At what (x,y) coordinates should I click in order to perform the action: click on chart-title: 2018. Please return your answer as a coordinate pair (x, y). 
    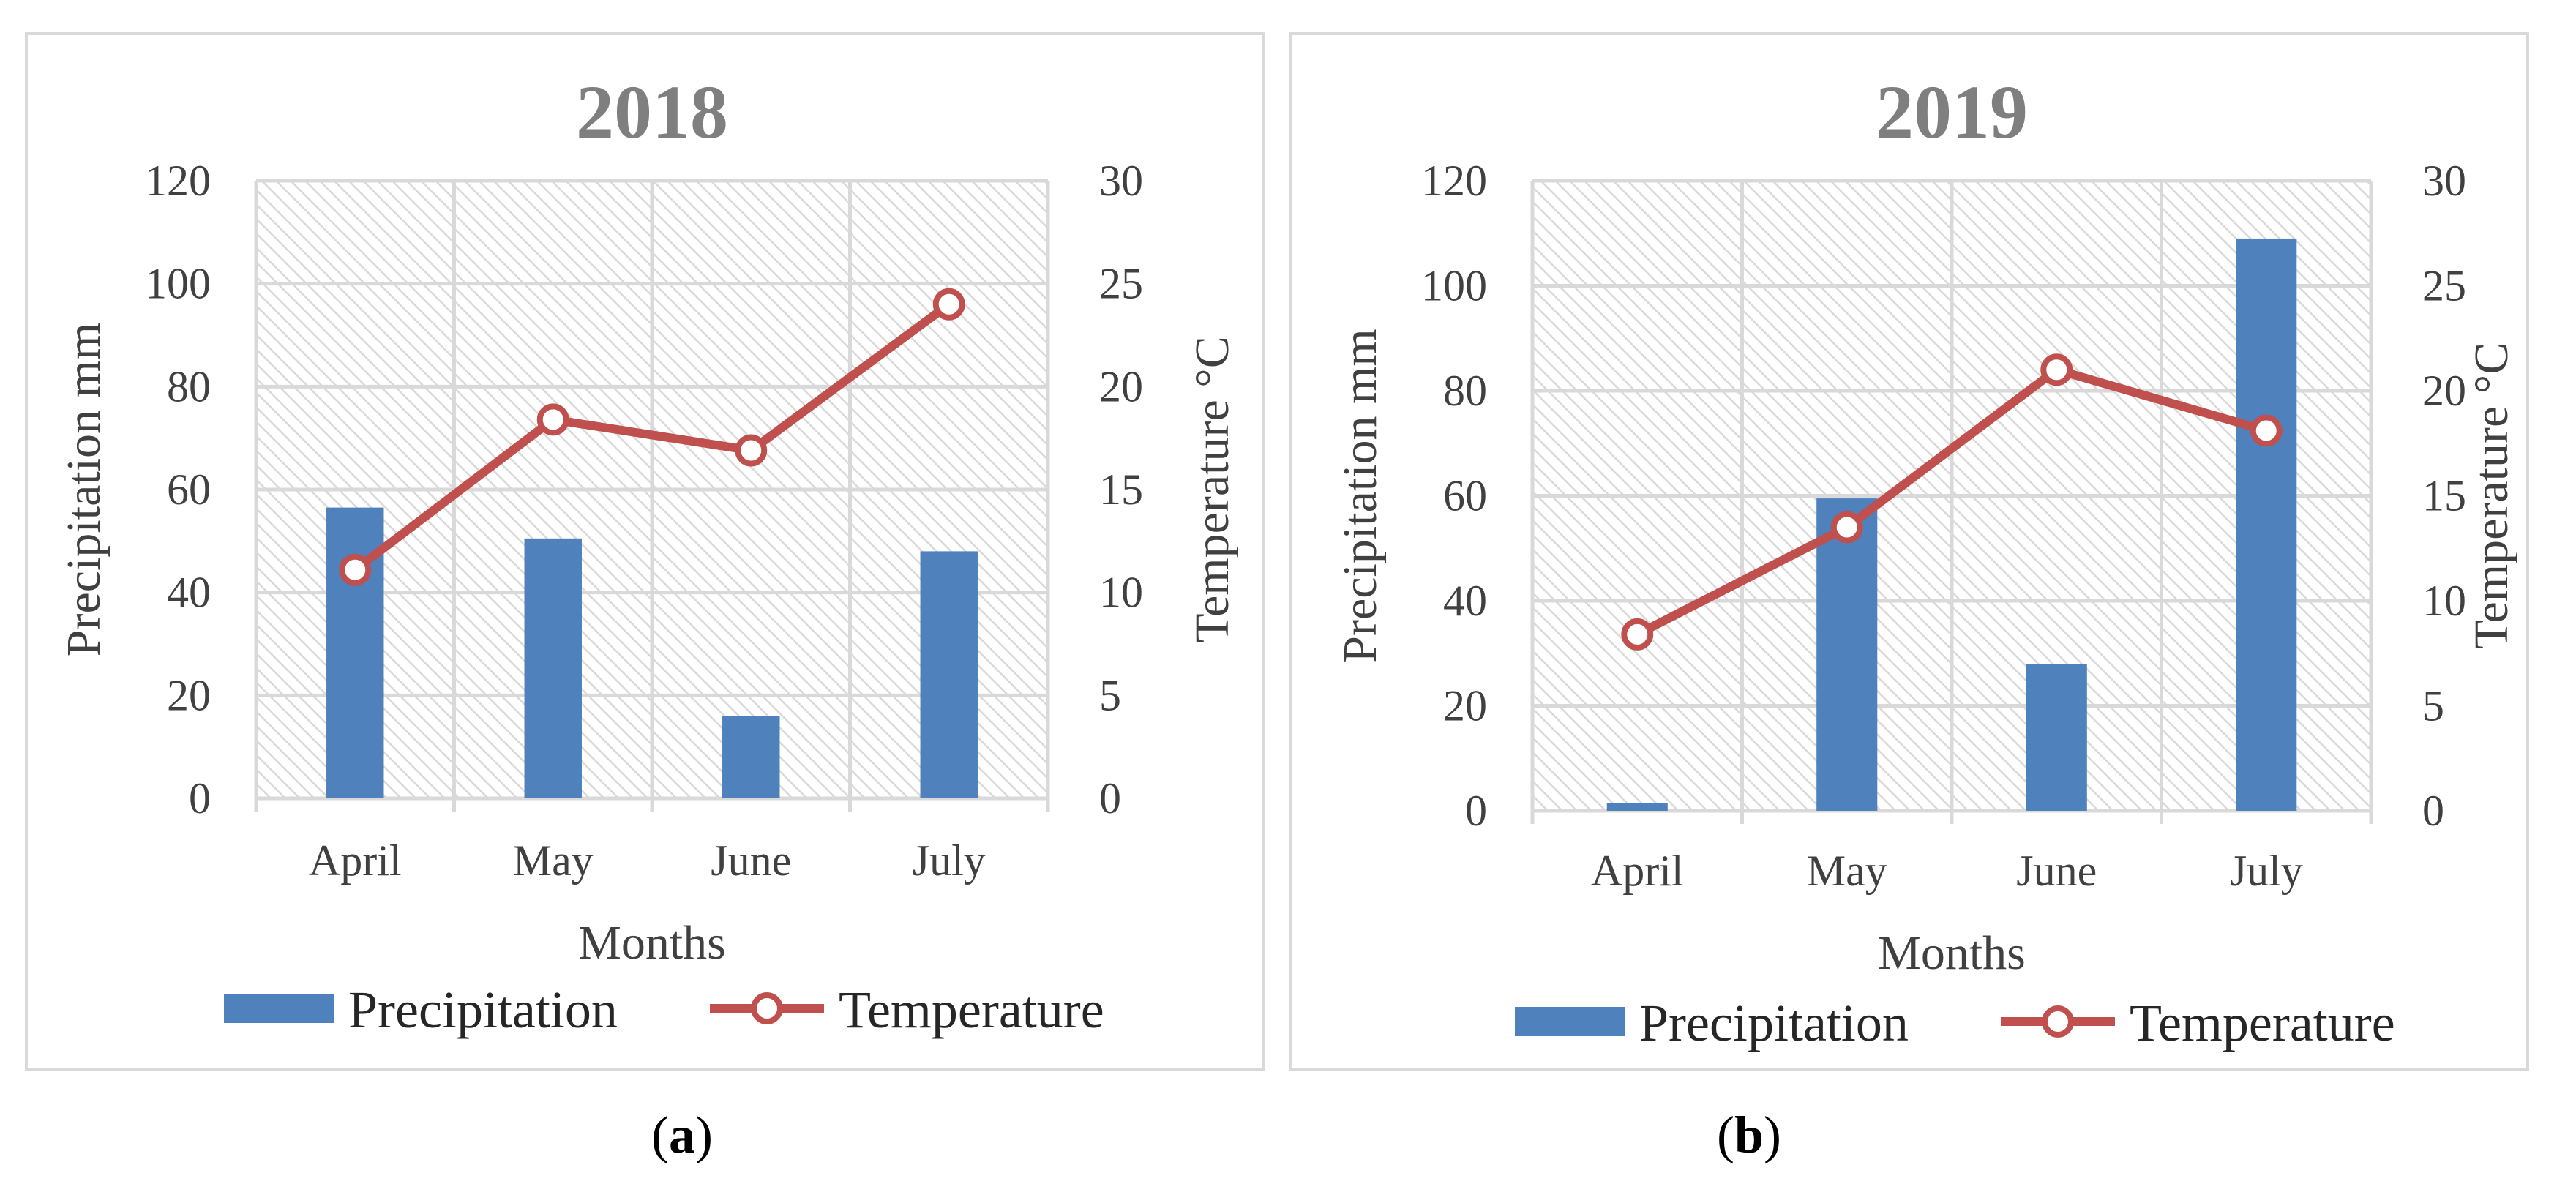
    Looking at the image, I should click on (652, 112).